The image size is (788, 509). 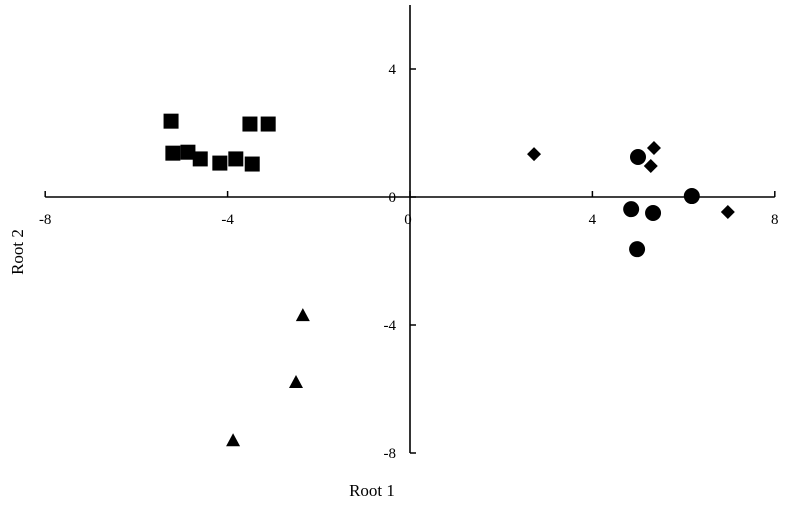 What do you see at coordinates (227, 220) in the screenshot?
I see `x-tick-label: -4` at bounding box center [227, 220].